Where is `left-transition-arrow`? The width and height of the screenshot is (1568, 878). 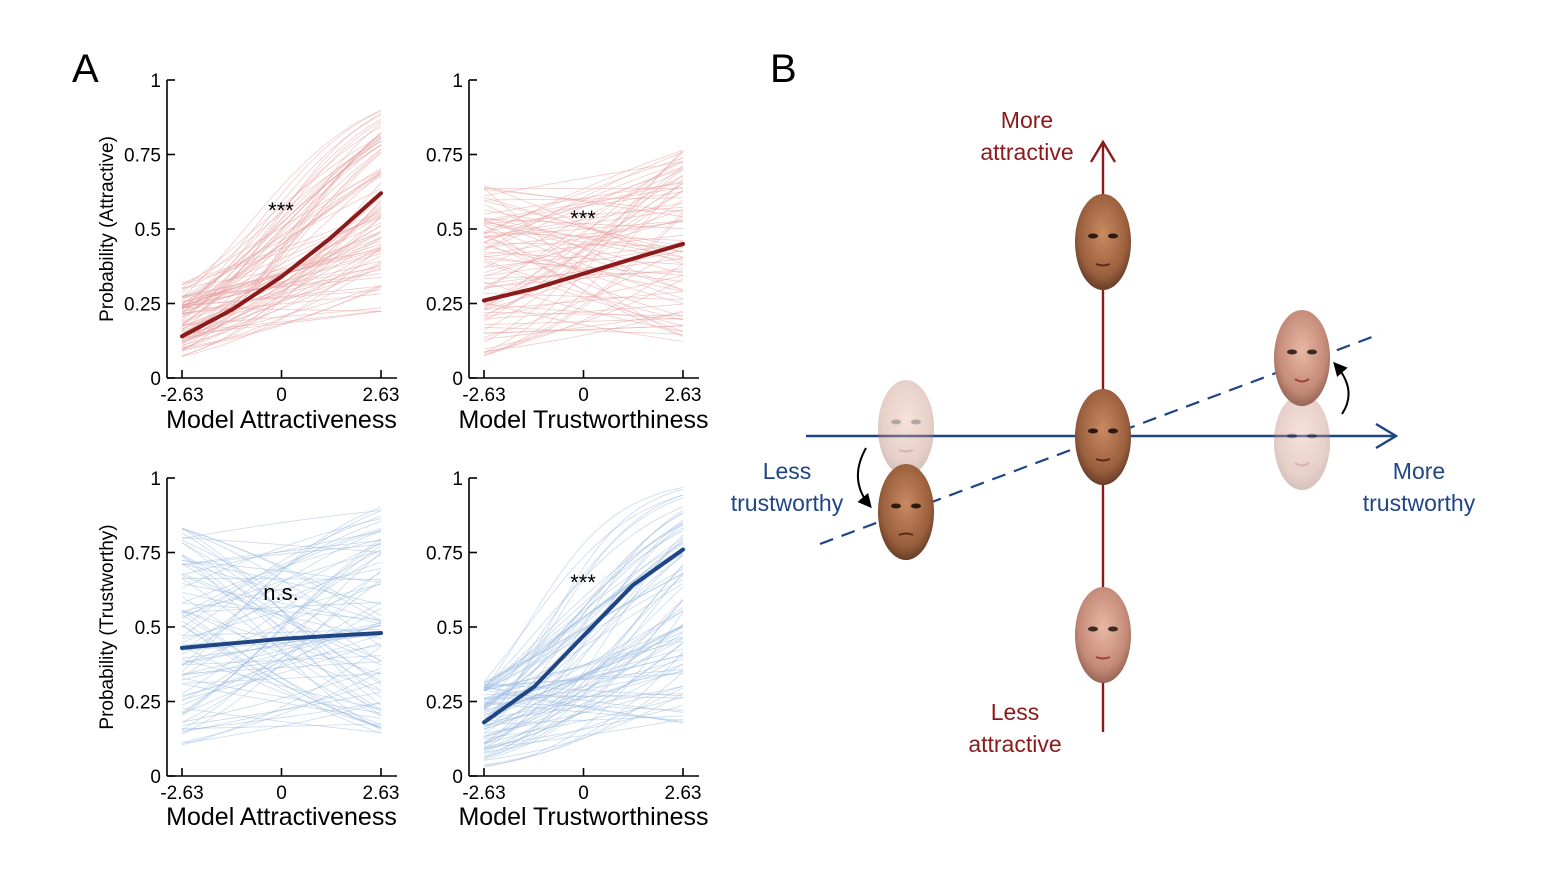 left-transition-arrow is located at coordinates (864, 478).